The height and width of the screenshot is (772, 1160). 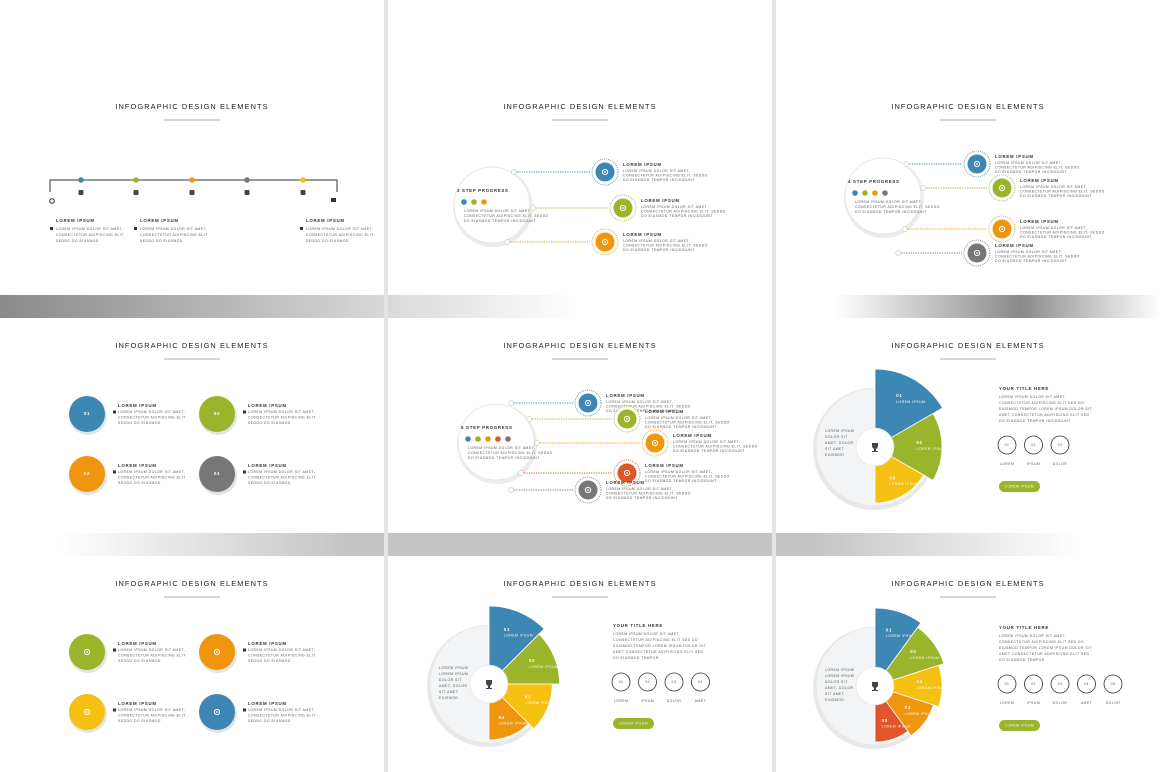 What do you see at coordinates (468, 439) in the screenshot?
I see `hub-dot` at bounding box center [468, 439].